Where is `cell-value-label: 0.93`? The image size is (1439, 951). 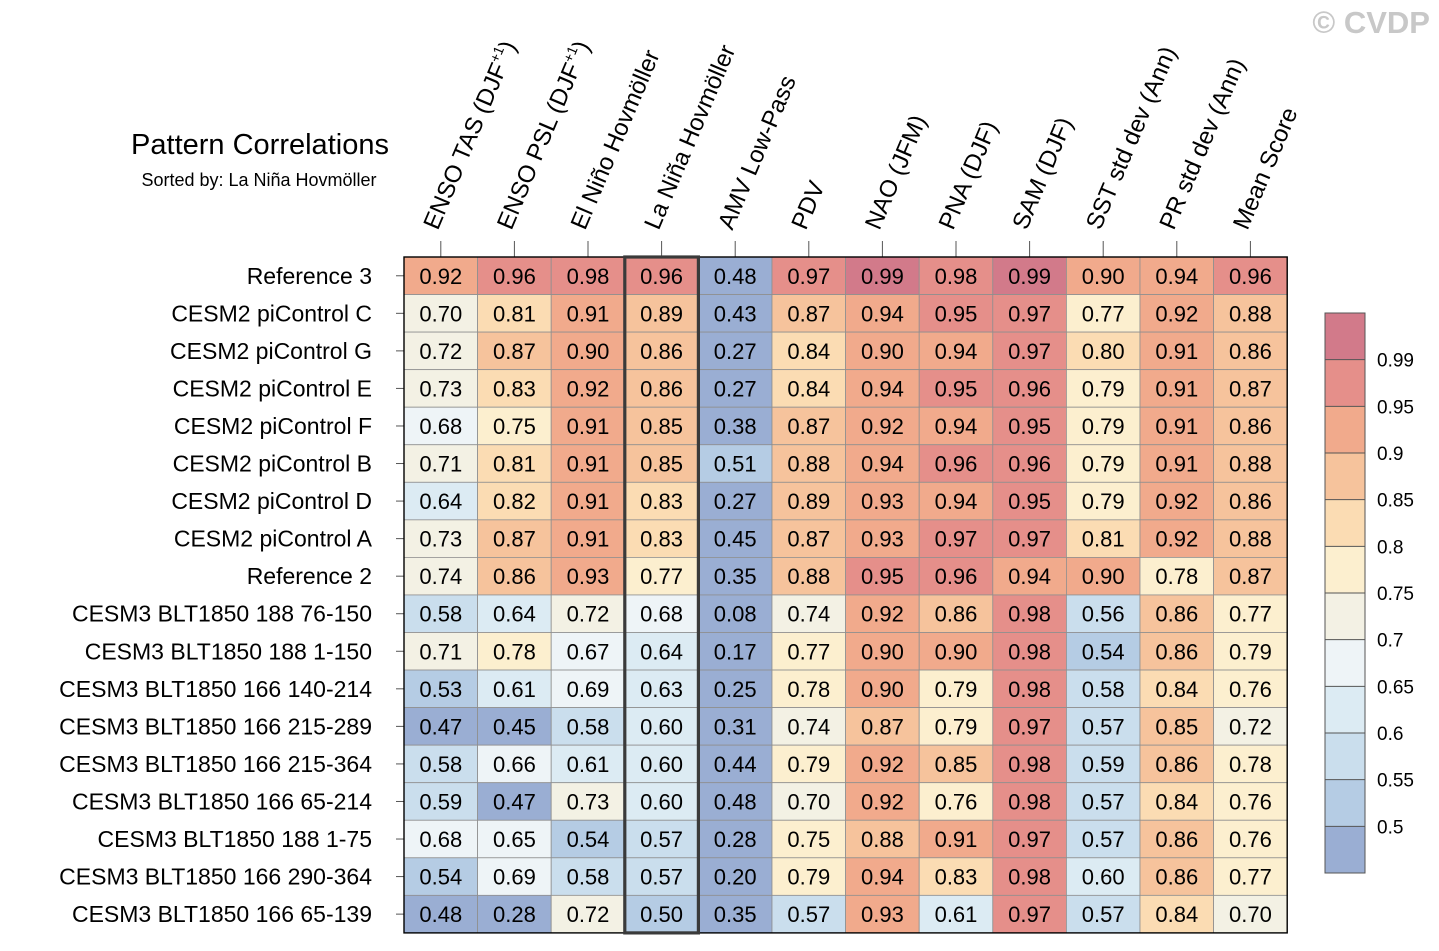
cell-value-label: 0.93 is located at coordinates (588, 576).